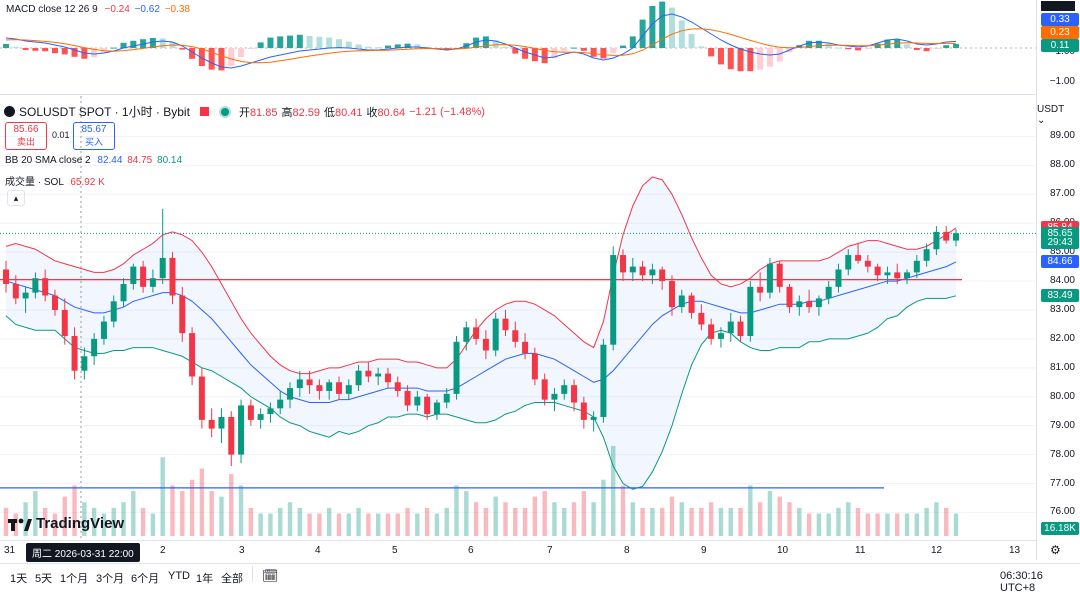 The width and height of the screenshot is (1080, 594). I want to click on spread-value: 0.01, so click(61, 135).